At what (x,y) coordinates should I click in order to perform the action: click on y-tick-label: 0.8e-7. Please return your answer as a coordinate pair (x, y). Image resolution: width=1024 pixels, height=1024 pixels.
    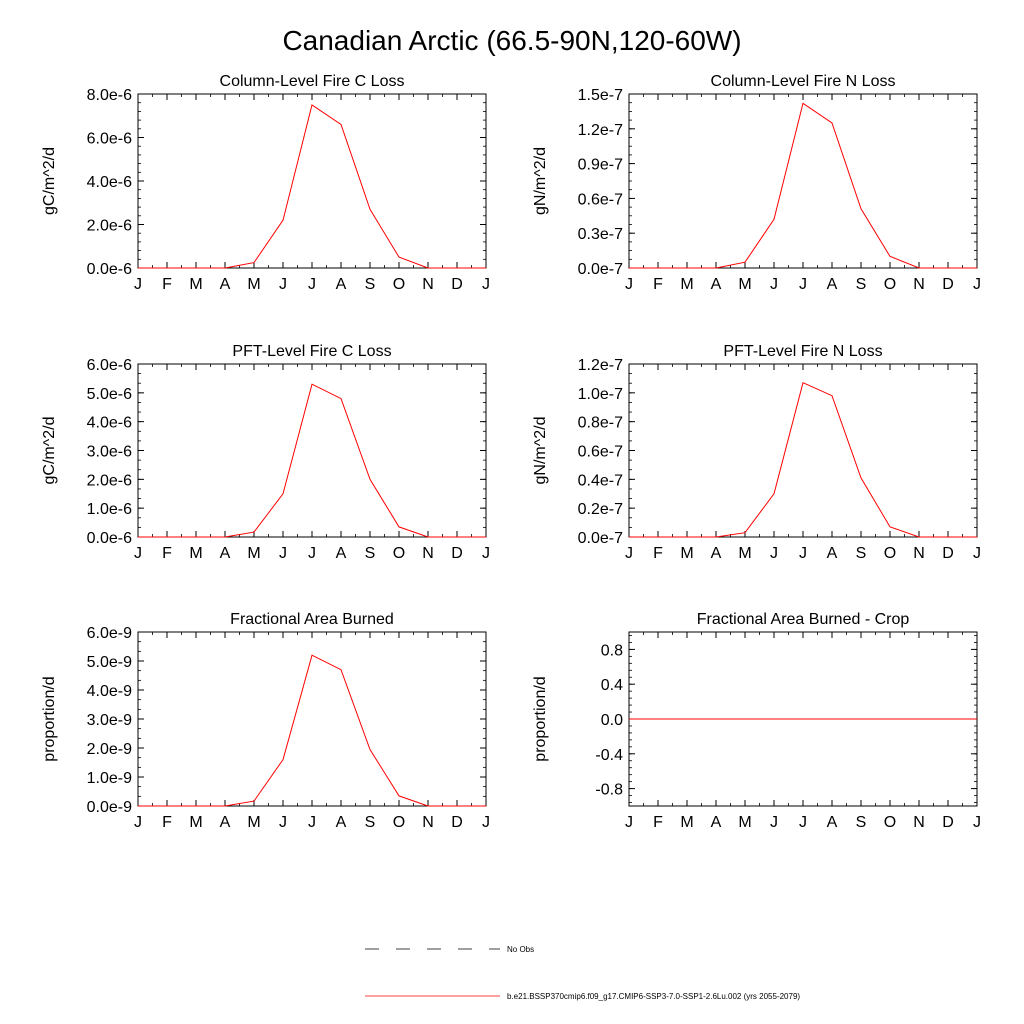
    Looking at the image, I should click on (600, 423).